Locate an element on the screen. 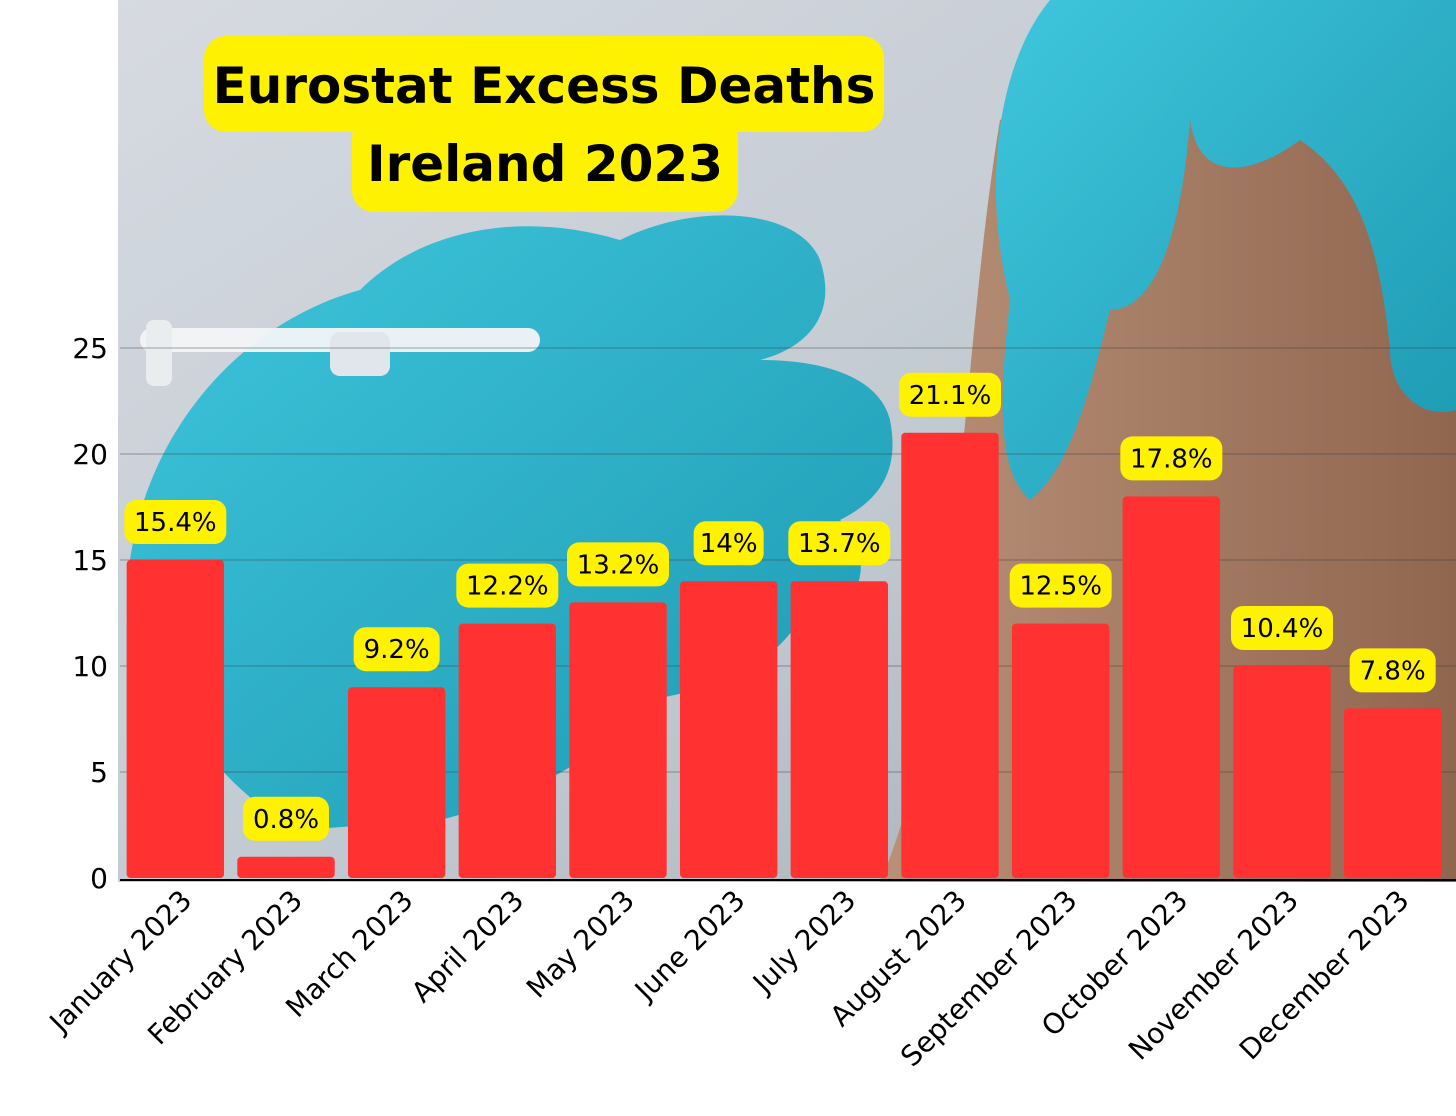 The height and width of the screenshot is (1116, 1456). data-label: 0.8% is located at coordinates (286, 820).